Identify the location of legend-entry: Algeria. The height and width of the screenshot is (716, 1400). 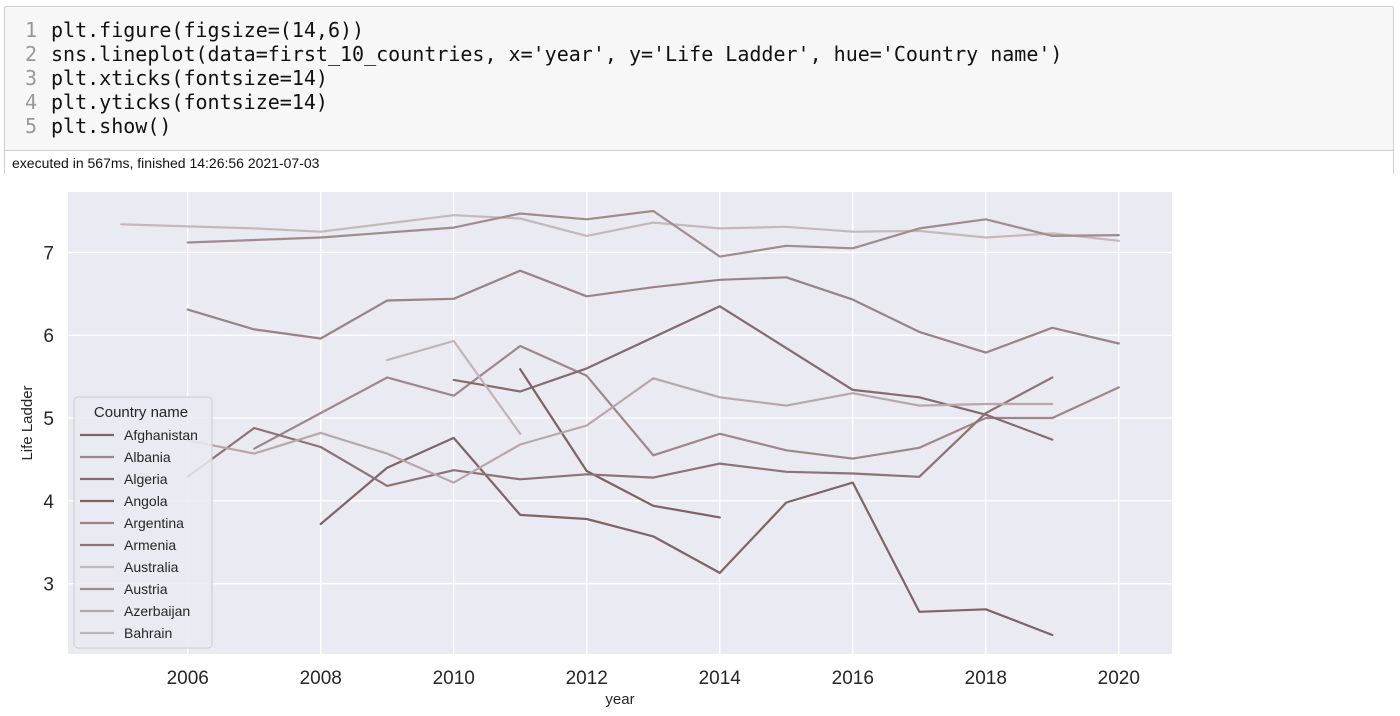
(146, 479).